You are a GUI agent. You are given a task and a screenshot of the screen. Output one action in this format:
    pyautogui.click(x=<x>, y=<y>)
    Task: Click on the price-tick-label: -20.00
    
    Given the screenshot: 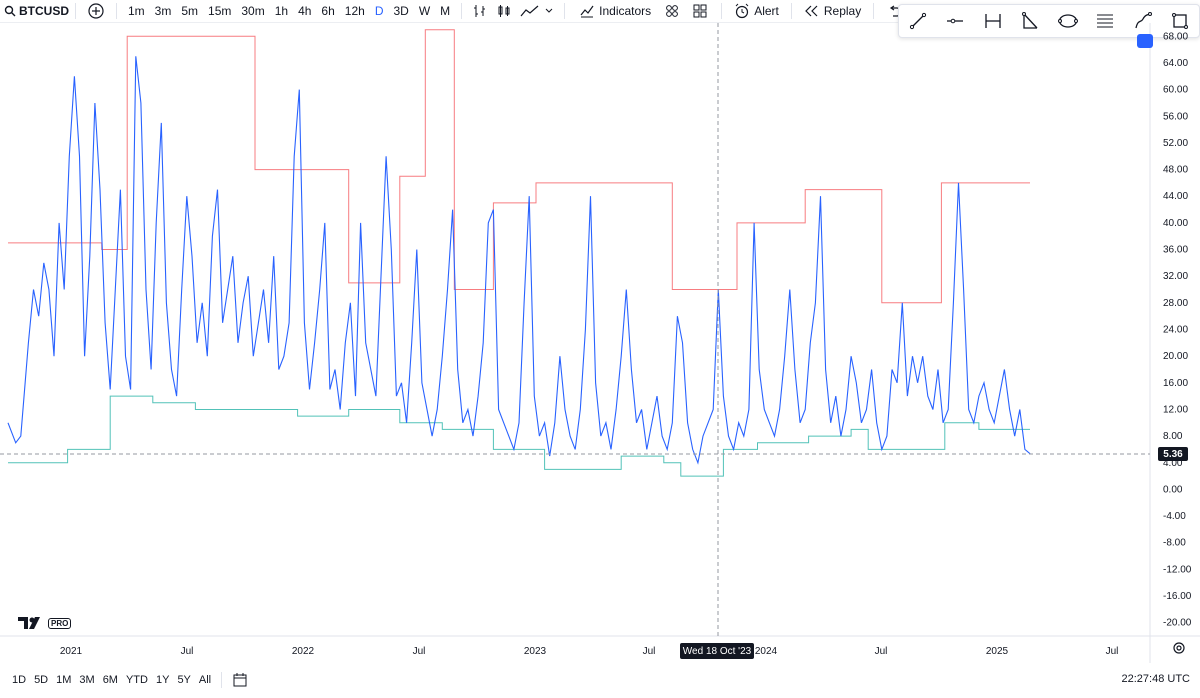 What is the action you would take?
    pyautogui.click(x=1177, y=623)
    